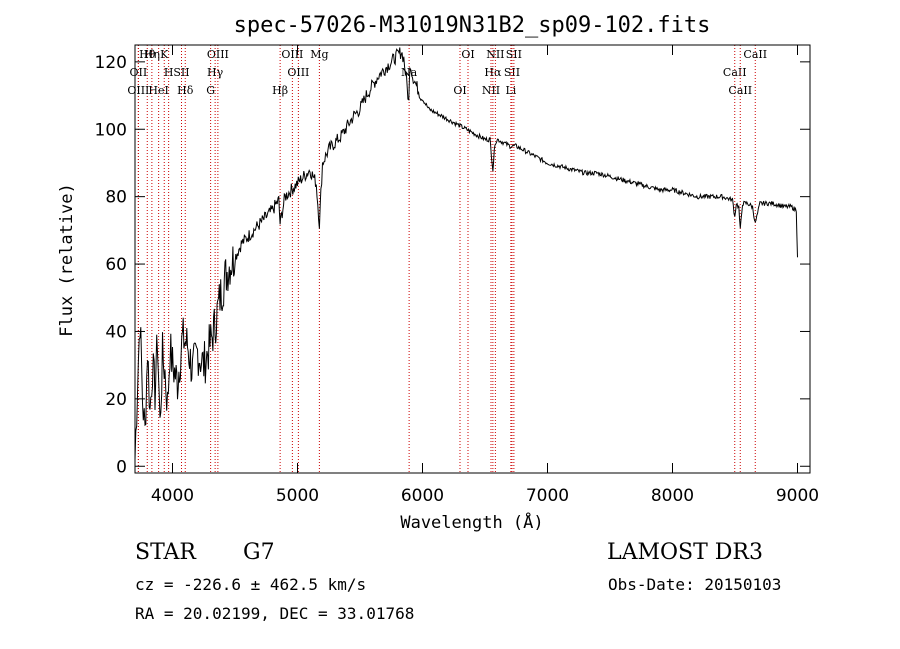  I want to click on line-label: Hδ, so click(185, 90).